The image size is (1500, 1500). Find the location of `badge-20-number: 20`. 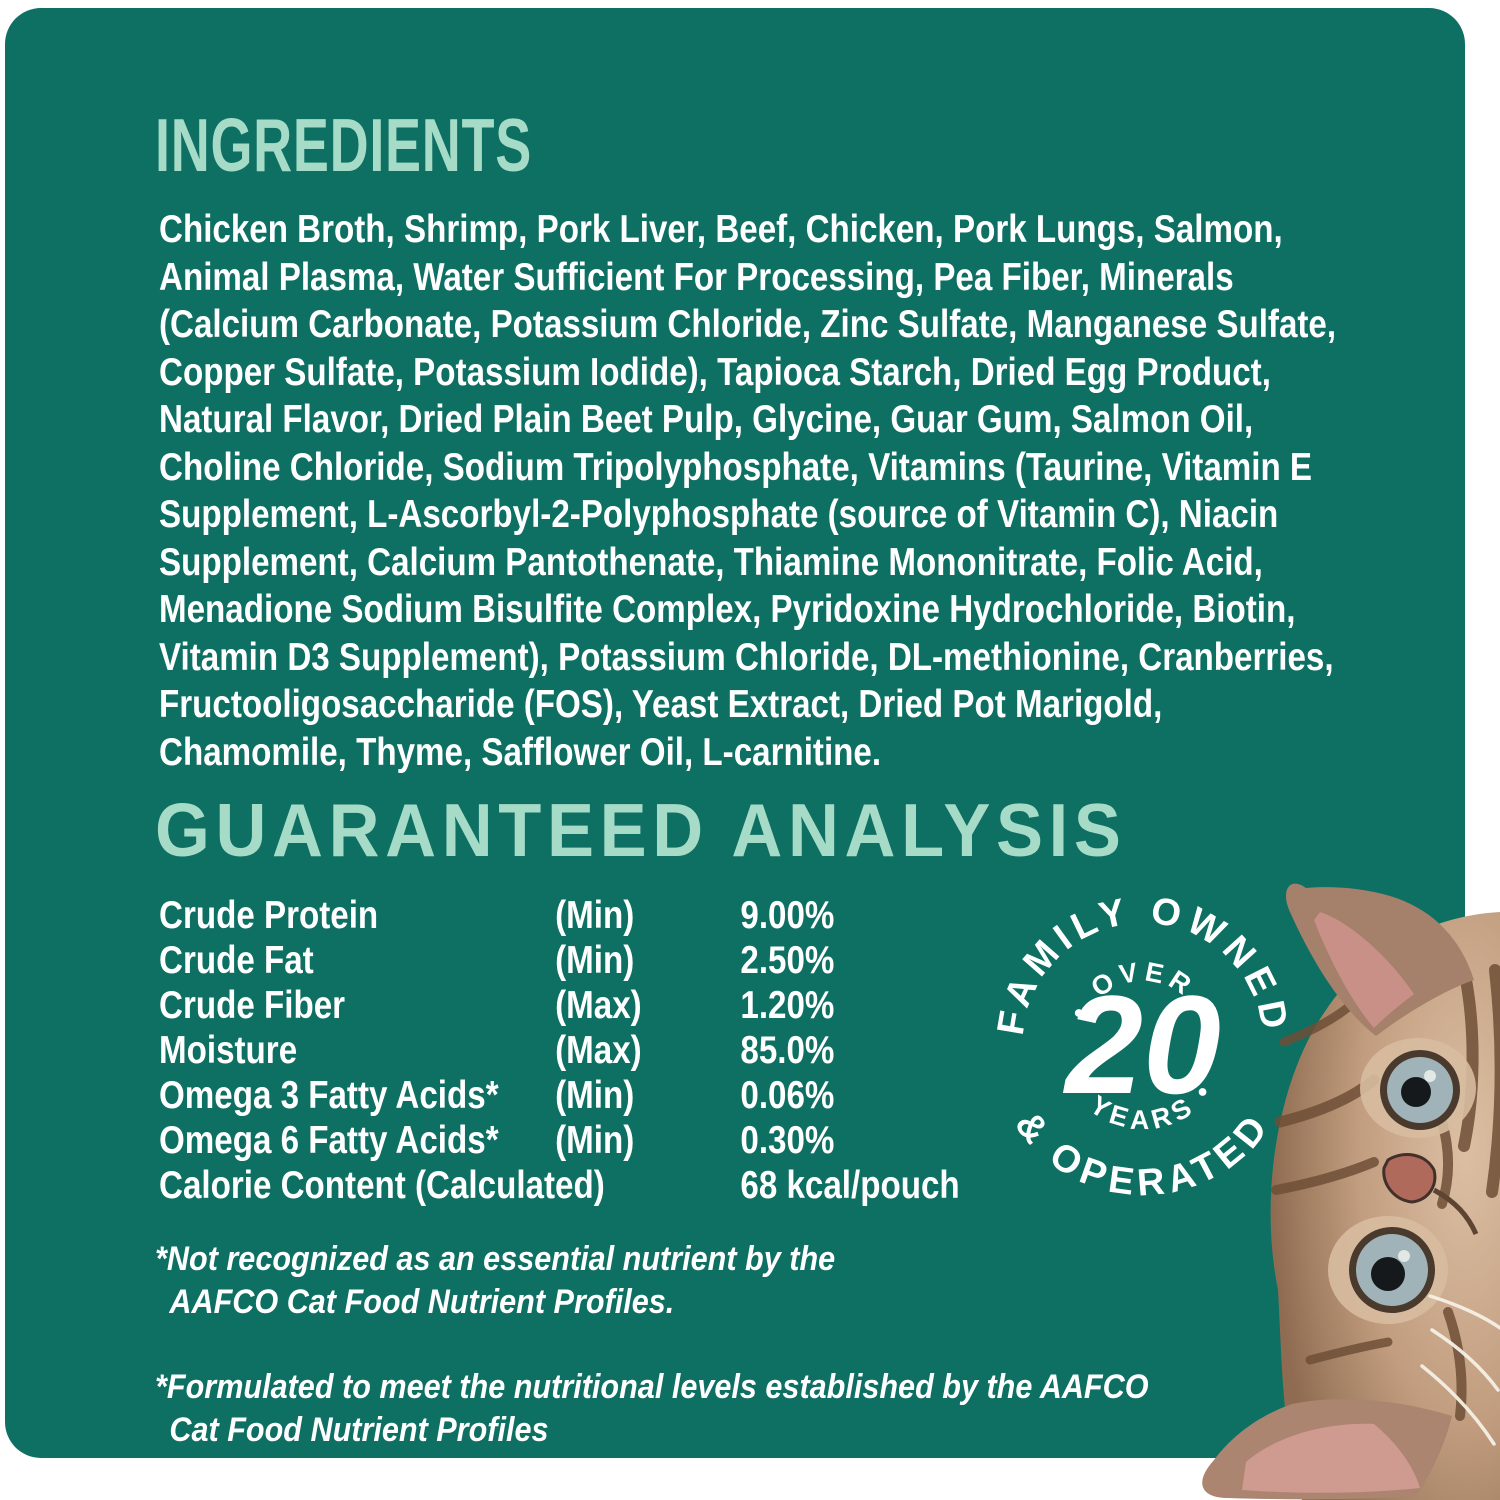

badge-20-number: 20 is located at coordinates (1141, 1044).